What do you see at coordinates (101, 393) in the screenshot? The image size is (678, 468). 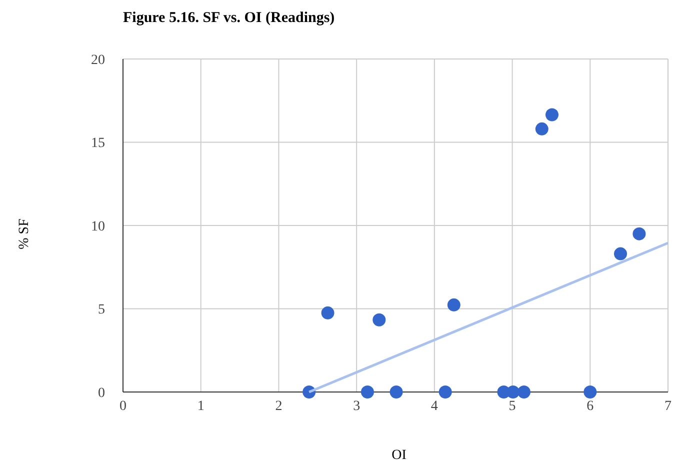 I see `y-tick-label: 0` at bounding box center [101, 393].